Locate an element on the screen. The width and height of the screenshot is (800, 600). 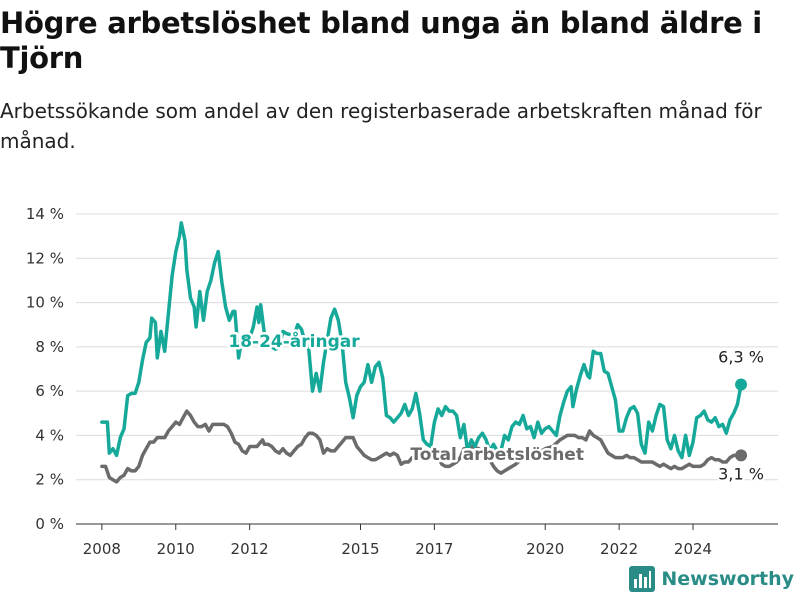
x-axis: 2008 2010 2012 2015 2017 2020 2022 2024 is located at coordinates (427, 540).